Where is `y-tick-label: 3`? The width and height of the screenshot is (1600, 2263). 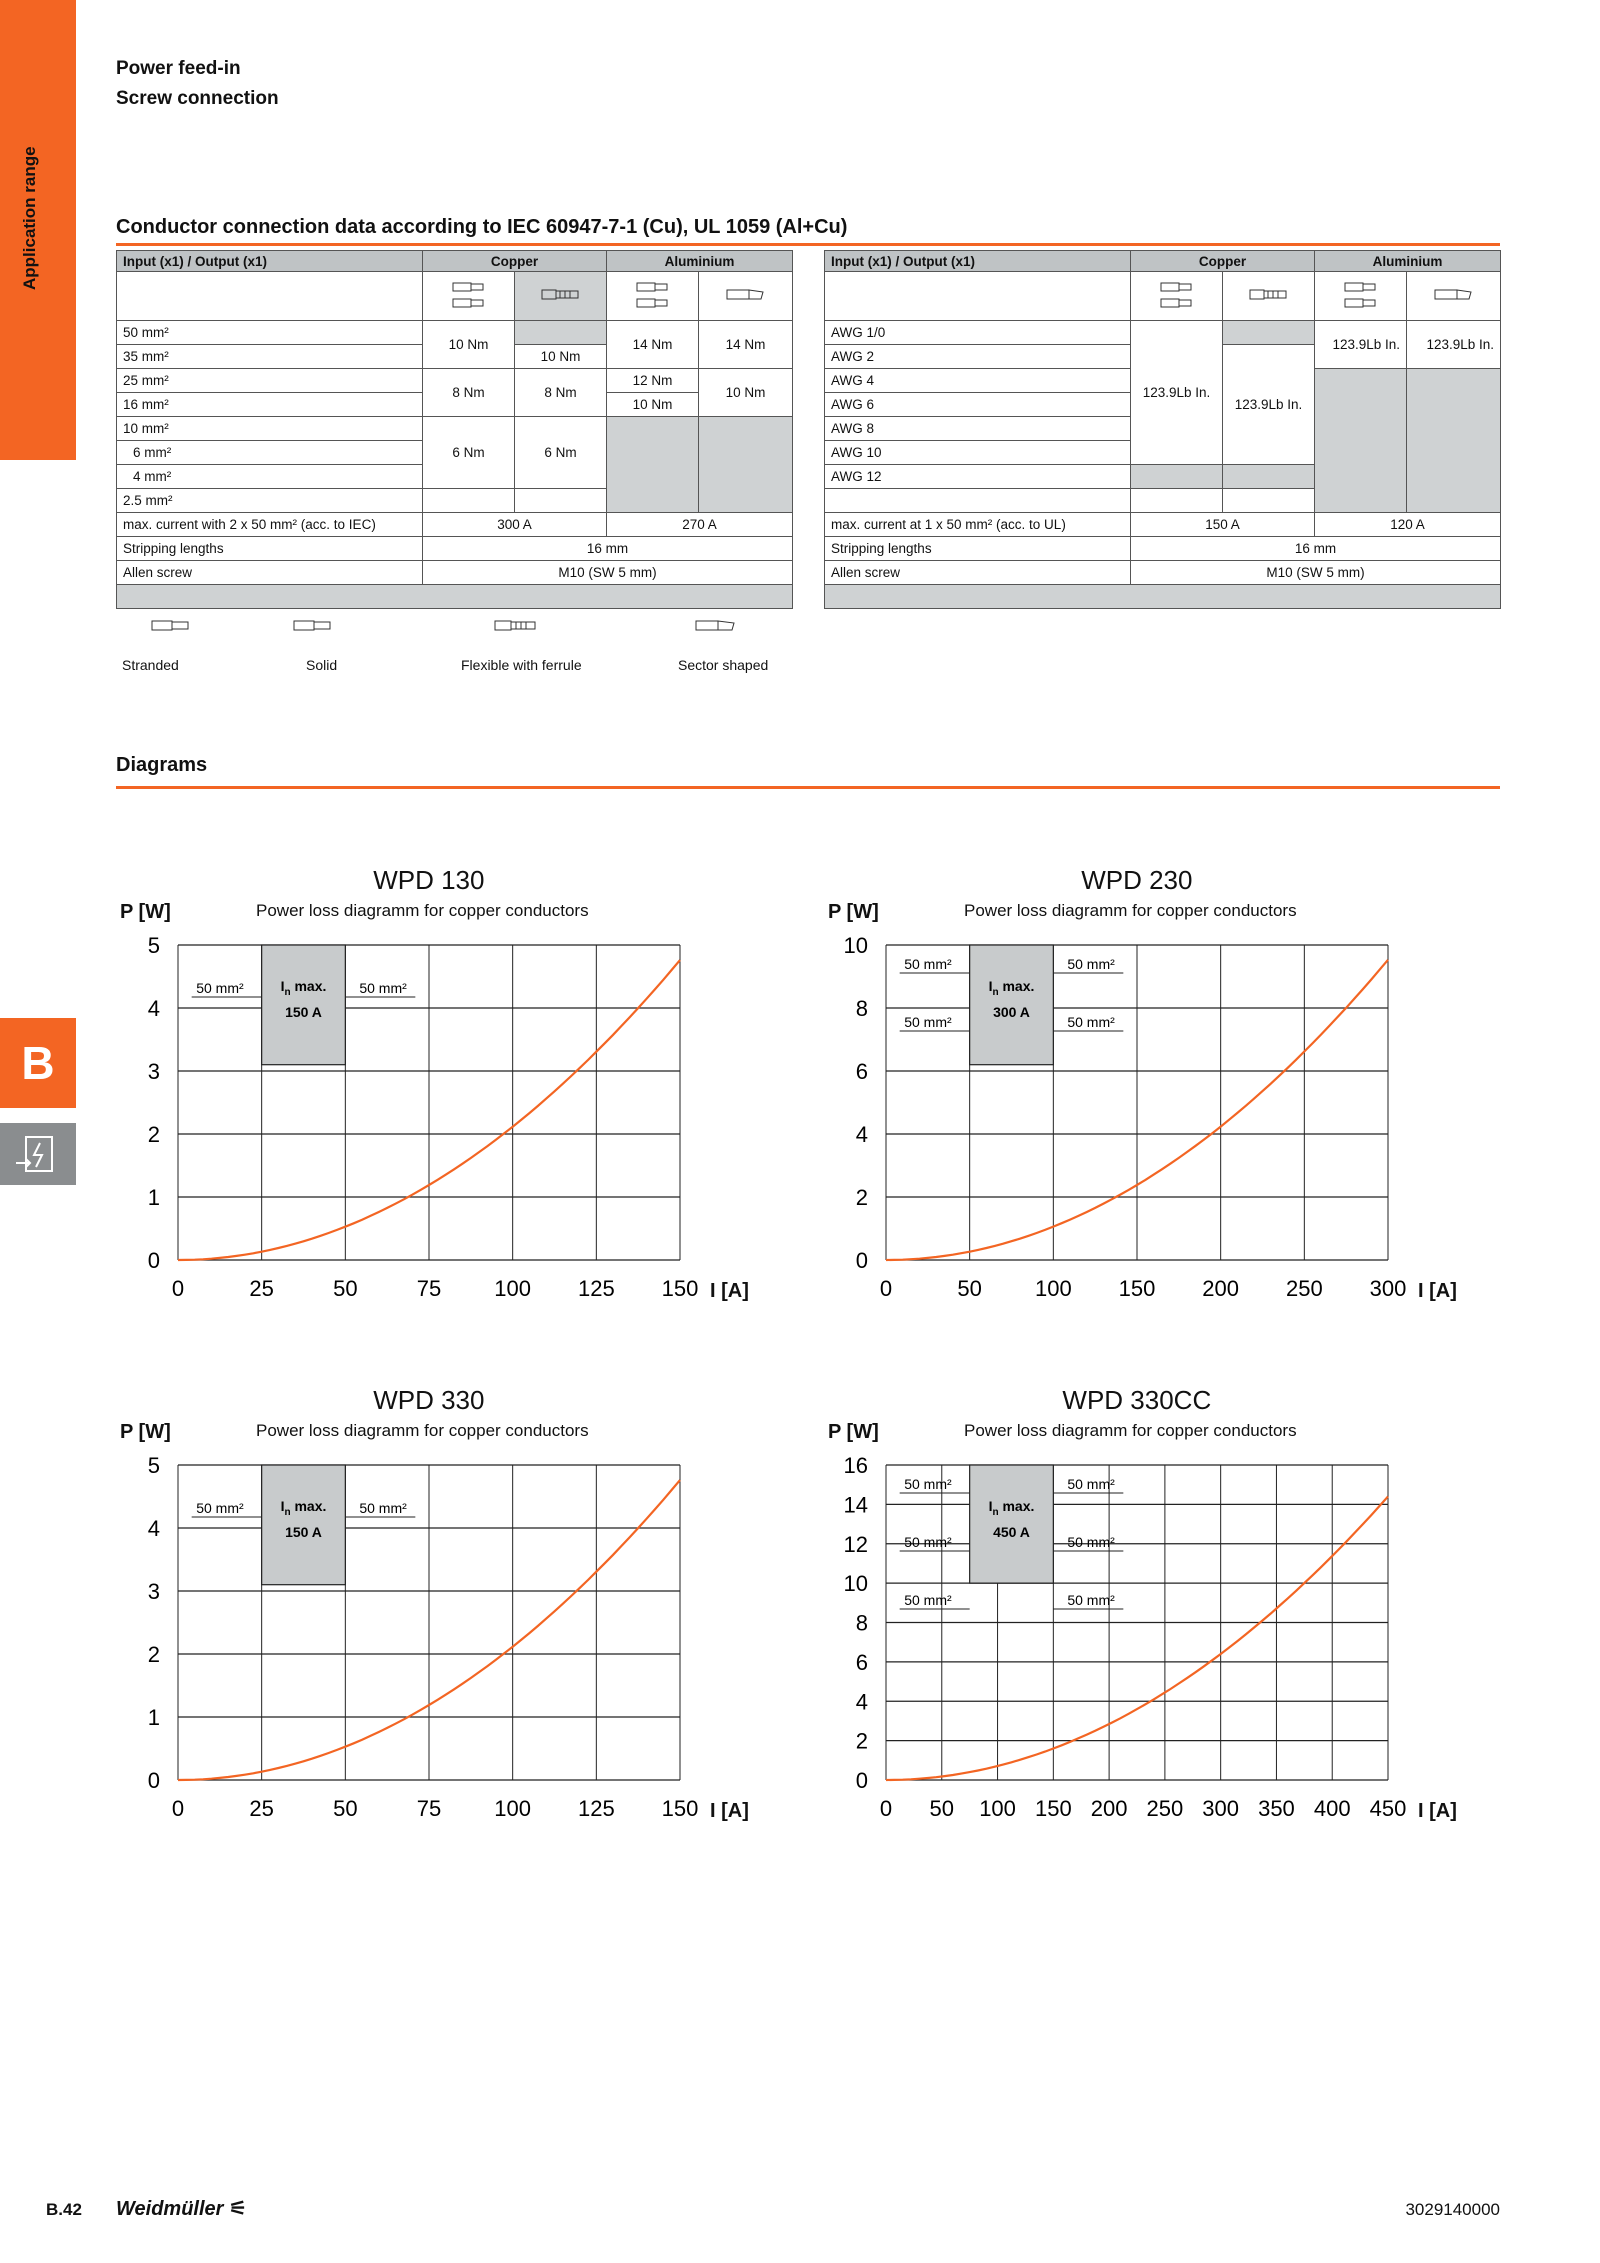
y-tick-label: 3 is located at coordinates (154, 1591).